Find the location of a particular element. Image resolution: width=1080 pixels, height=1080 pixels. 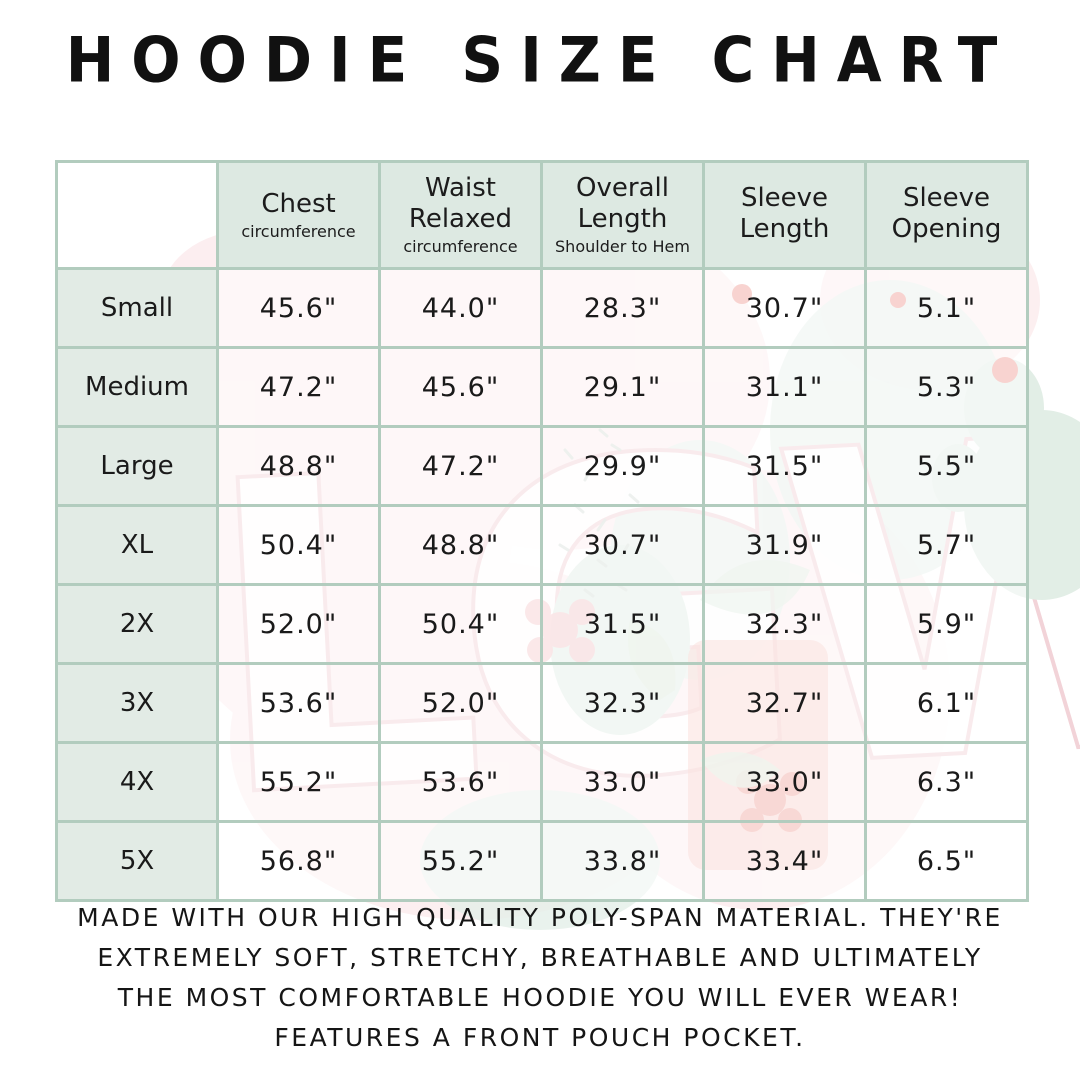

table-row: Small 45.6" 44.0" 28.3" 30.7" 5.1" is located at coordinates (542, 308).